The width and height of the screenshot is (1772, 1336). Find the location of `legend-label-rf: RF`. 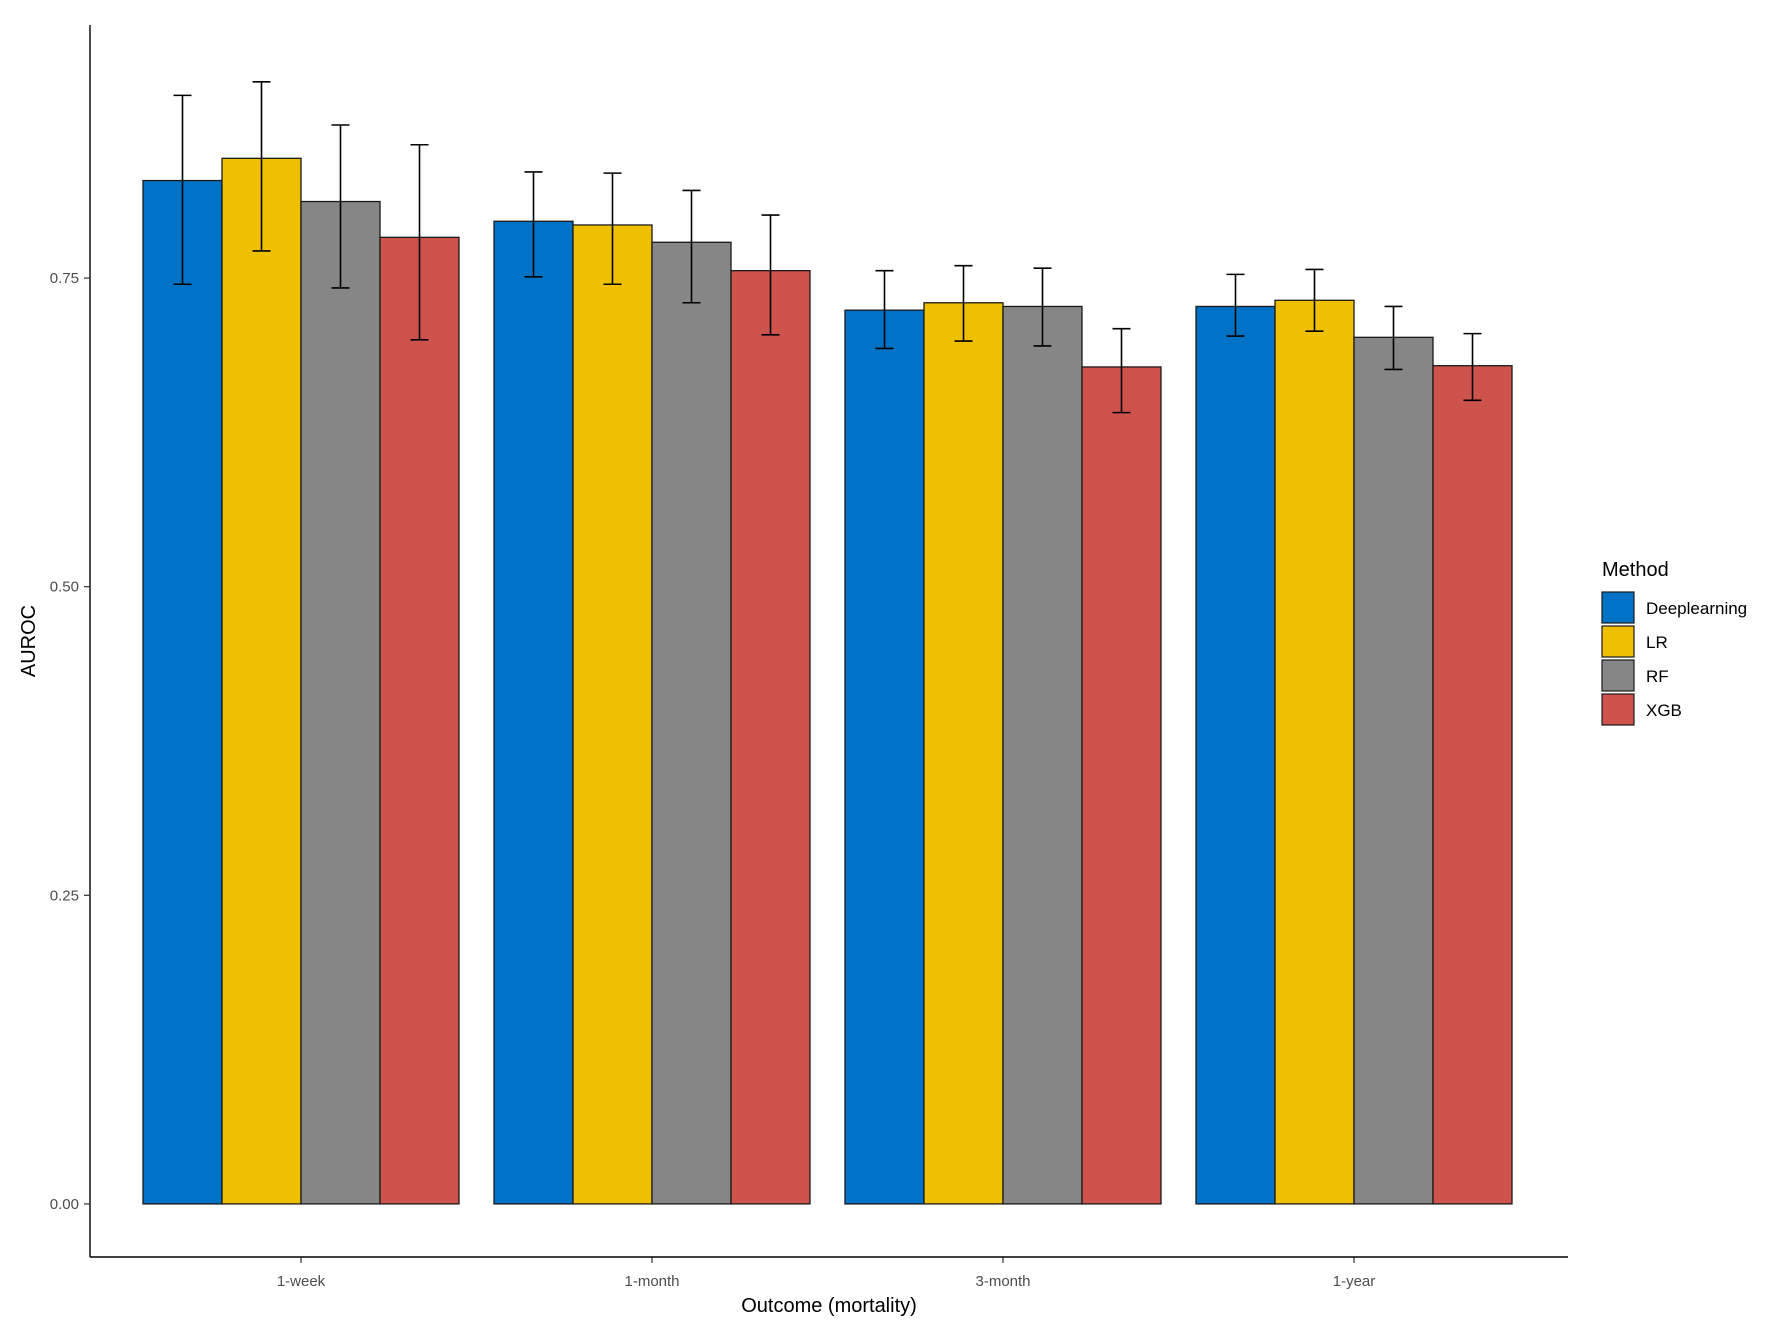

legend-label-rf: RF is located at coordinates (1657, 676).